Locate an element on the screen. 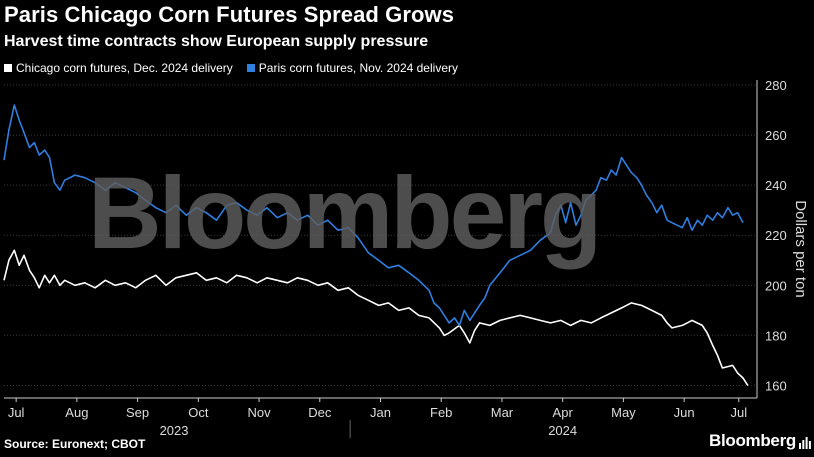  chart-title: Paris Chicago Corn Futures Spread Grows is located at coordinates (229, 14).